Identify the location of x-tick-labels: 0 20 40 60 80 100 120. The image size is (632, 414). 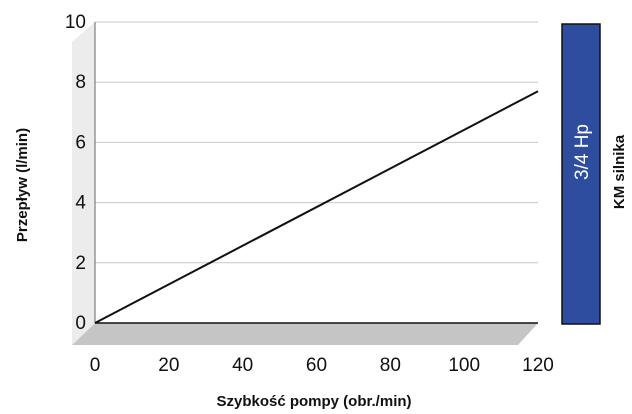
(322, 365).